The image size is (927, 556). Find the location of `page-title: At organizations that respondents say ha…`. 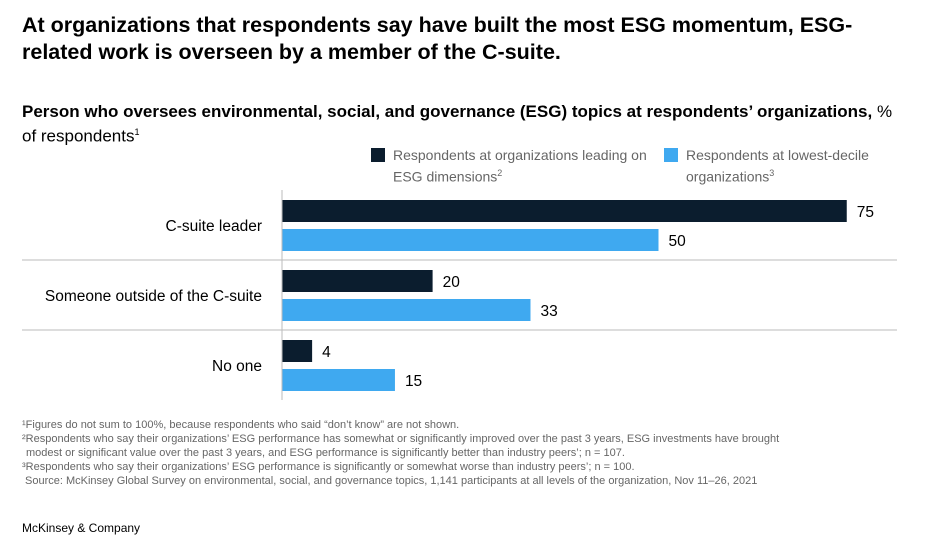

page-title: At organizations that respondents say ha… is located at coordinates (437, 38).